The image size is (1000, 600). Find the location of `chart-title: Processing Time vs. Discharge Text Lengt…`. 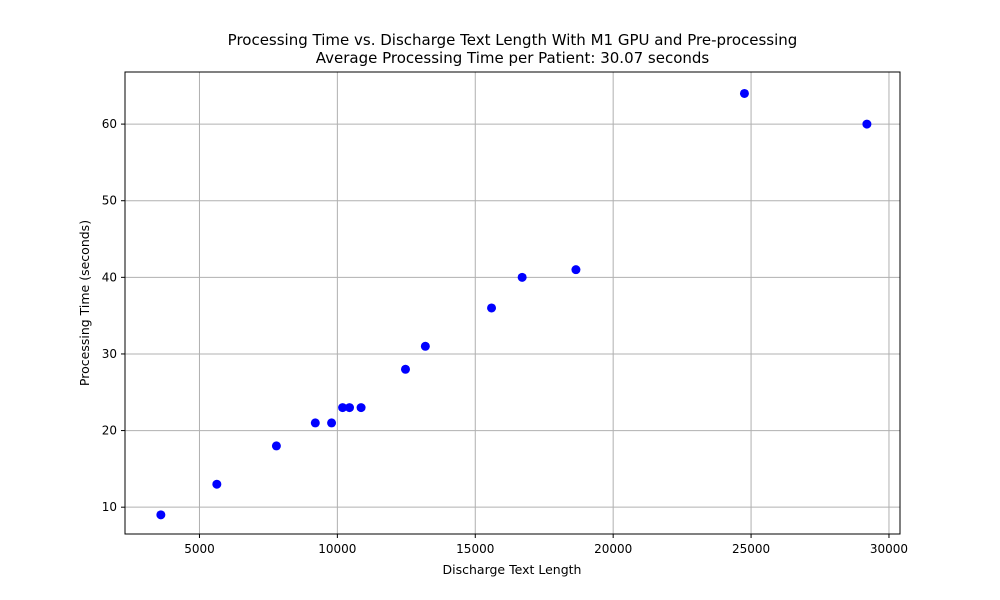

chart-title: Processing Time vs. Discharge Text Lengt… is located at coordinates (512, 40).